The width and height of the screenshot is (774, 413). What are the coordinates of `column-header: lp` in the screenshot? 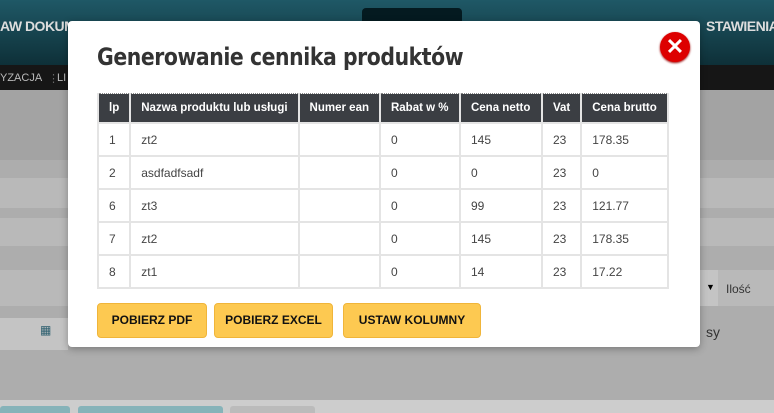 It's located at (114, 108).